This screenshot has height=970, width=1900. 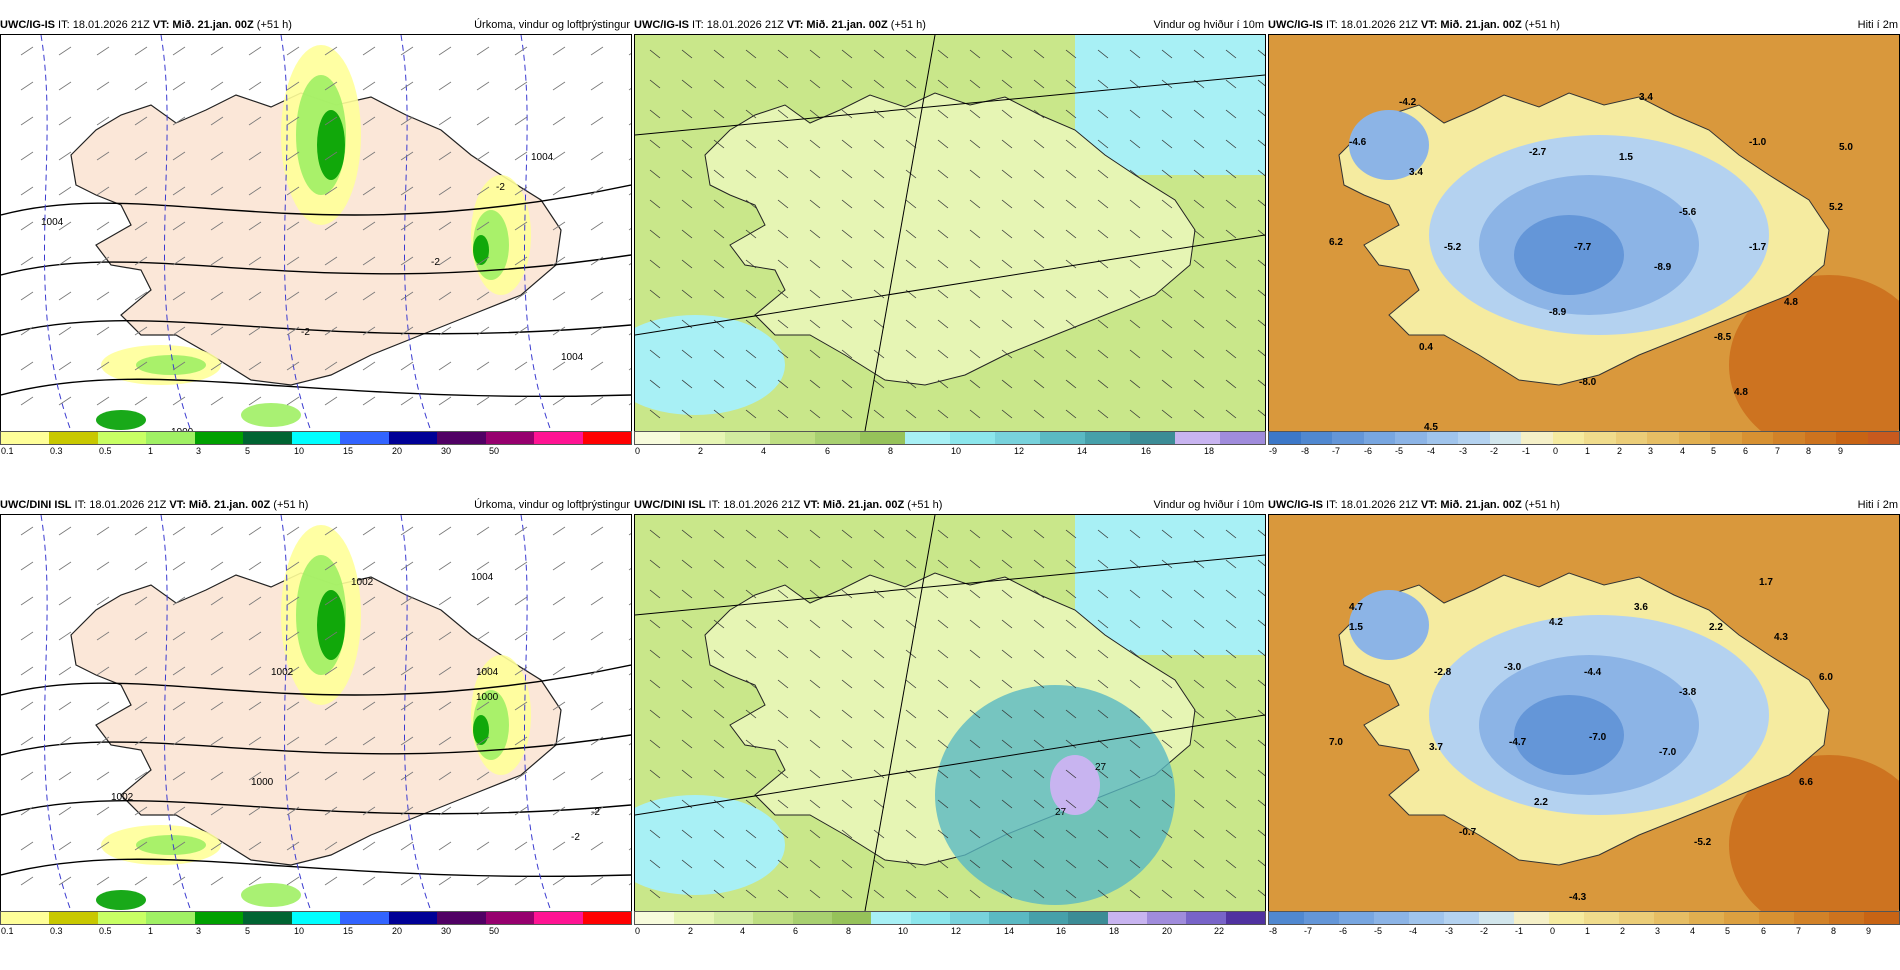 What do you see at coordinates (481, 730) in the screenshot?
I see `precip-area` at bounding box center [481, 730].